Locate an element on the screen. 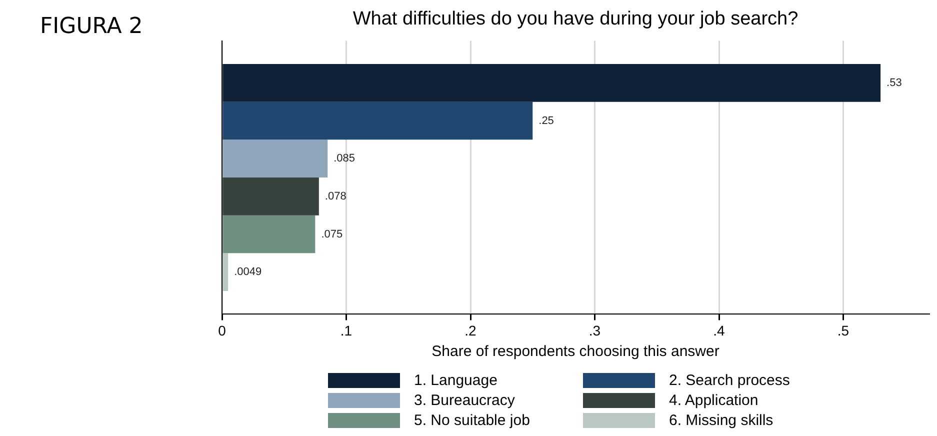 Image resolution: width=937 pixels, height=436 pixels. legend-label: 1. Language is located at coordinates (456, 380).